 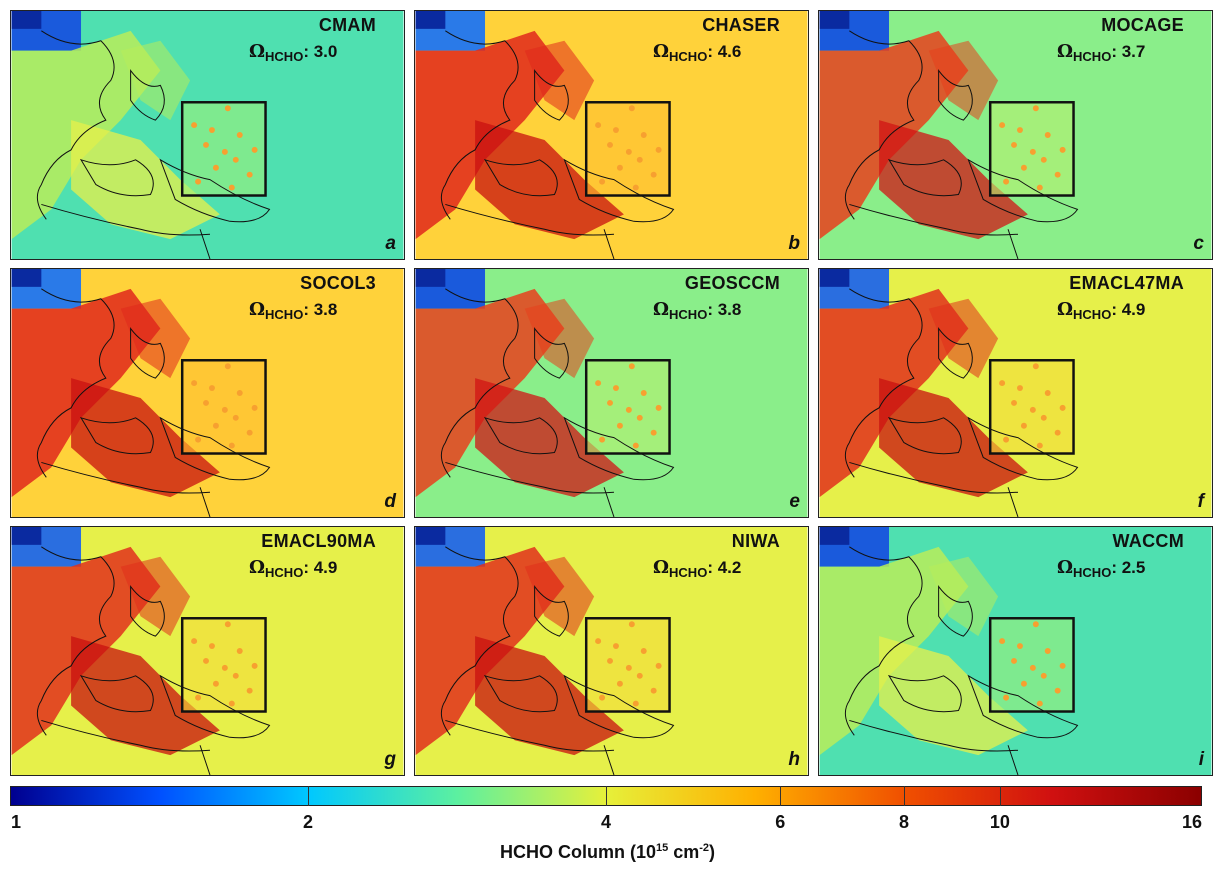 What do you see at coordinates (732, 283) in the screenshot?
I see `model-name: GEOSCCM` at bounding box center [732, 283].